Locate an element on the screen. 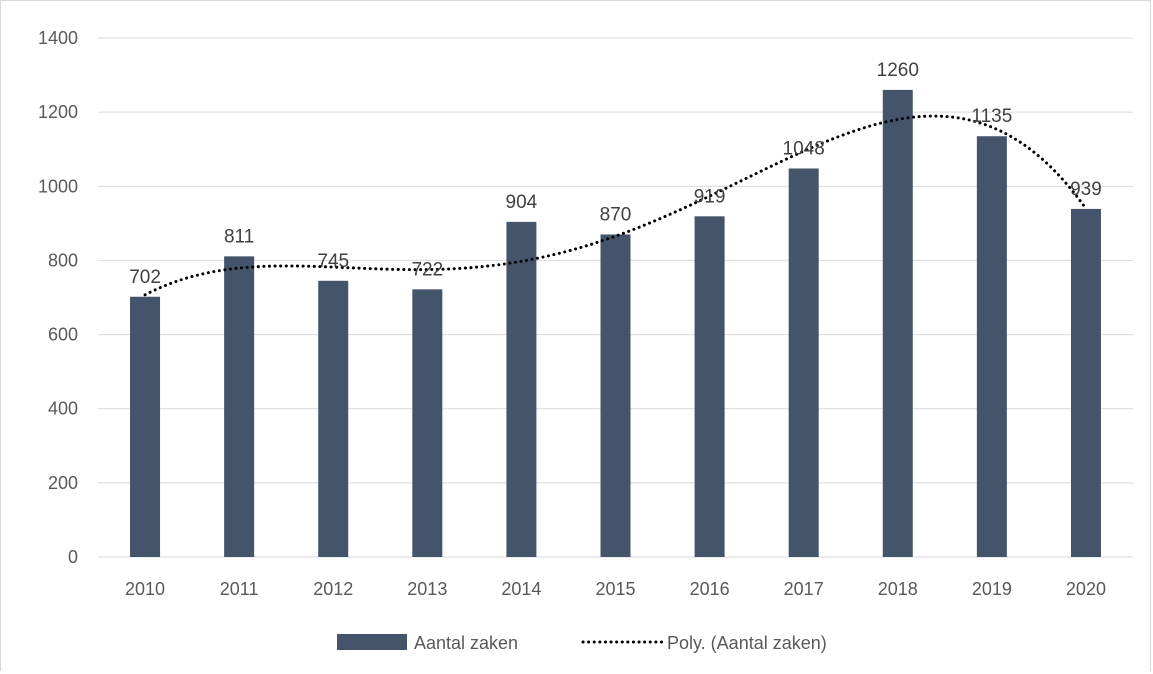  x-tick-label: 2015 is located at coordinates (615, 589).